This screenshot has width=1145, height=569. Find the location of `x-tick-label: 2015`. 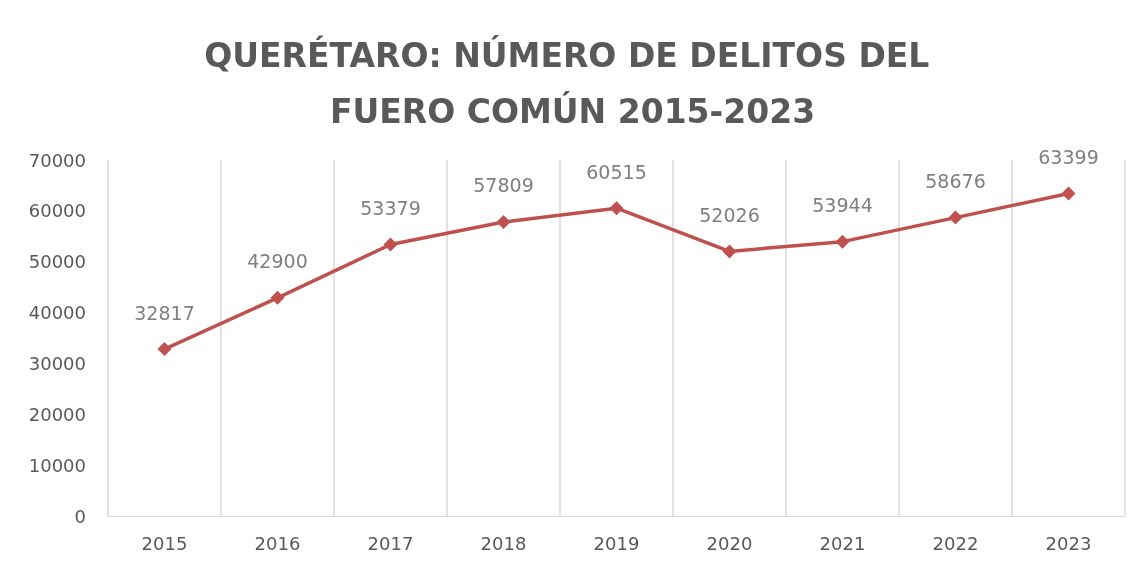

x-tick-label: 2015 is located at coordinates (164, 543).